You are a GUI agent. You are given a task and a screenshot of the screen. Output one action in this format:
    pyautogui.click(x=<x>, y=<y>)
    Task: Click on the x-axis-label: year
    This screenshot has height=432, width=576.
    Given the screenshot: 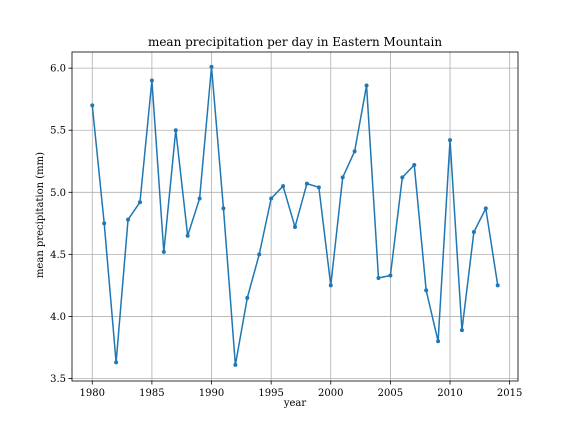 What is the action you would take?
    pyautogui.click(x=295, y=403)
    